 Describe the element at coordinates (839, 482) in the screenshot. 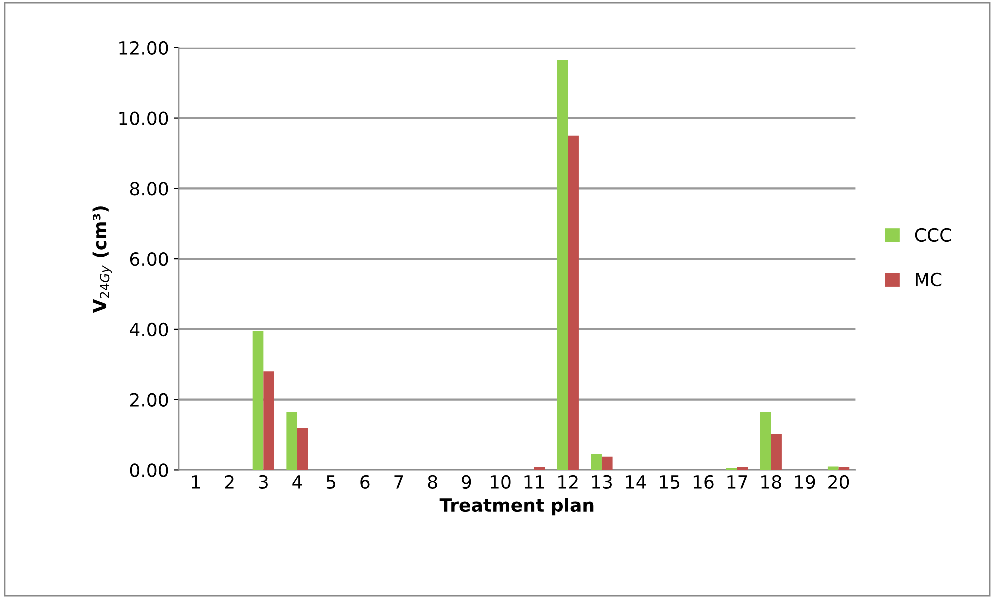

I see `x-tick-label: 20` at that location.